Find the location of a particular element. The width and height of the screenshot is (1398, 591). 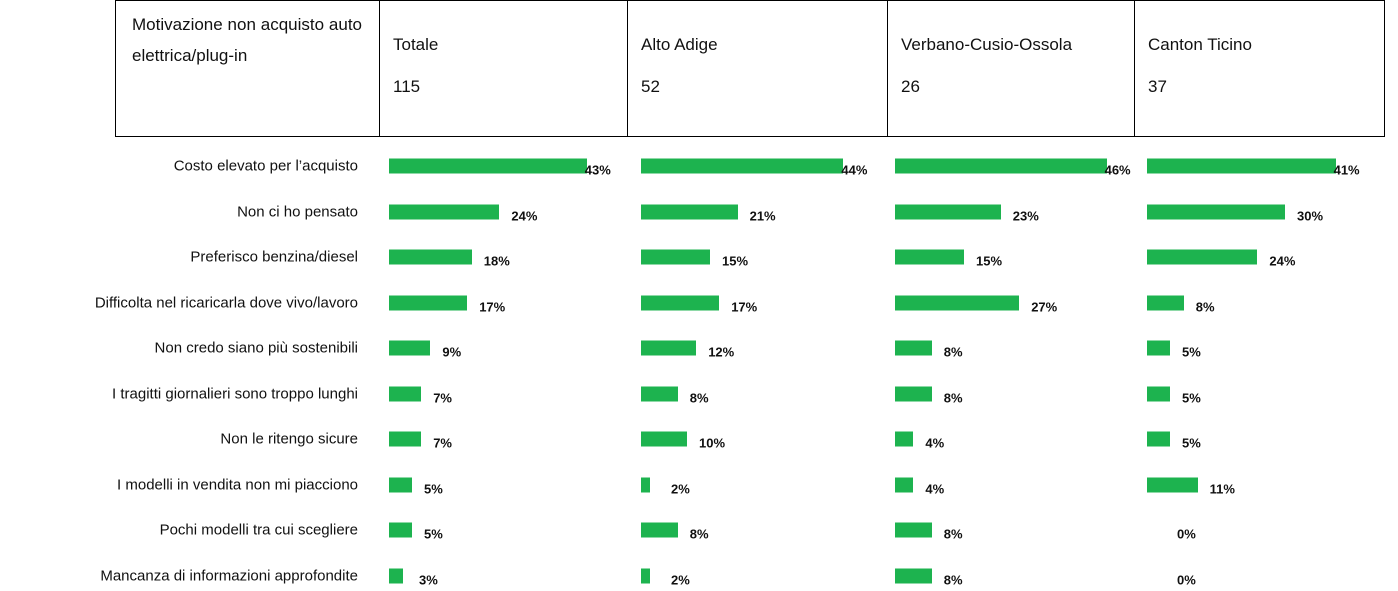

series-name: Alto Adige is located at coordinates (679, 44).